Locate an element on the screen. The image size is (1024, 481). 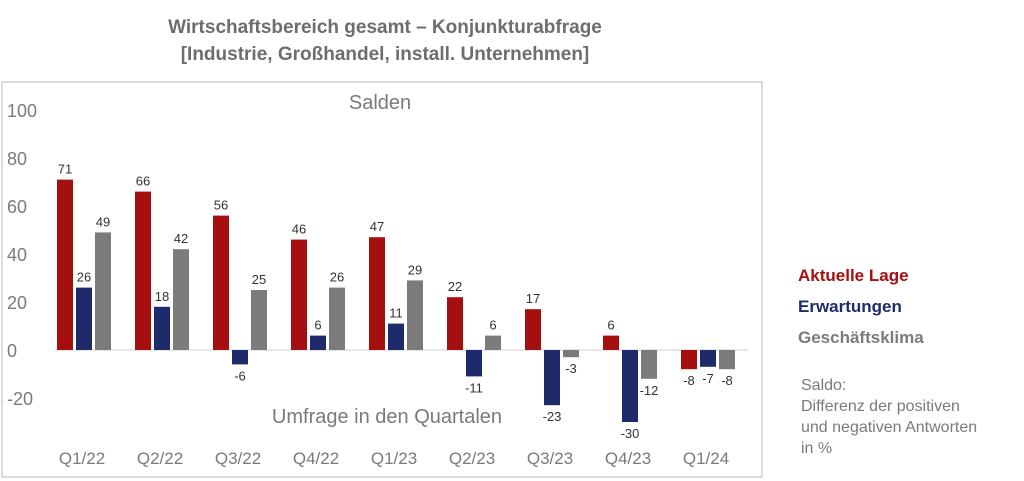
bar-value-label: 49 is located at coordinates (103, 221).